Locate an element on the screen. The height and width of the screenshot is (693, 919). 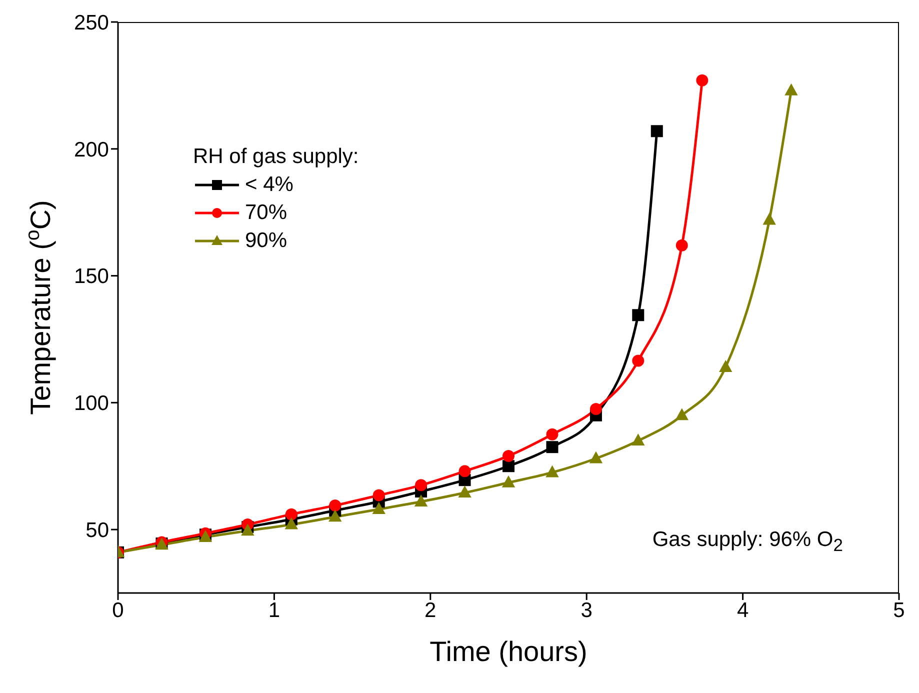
x-tick-label: 2 is located at coordinates (430, 610).